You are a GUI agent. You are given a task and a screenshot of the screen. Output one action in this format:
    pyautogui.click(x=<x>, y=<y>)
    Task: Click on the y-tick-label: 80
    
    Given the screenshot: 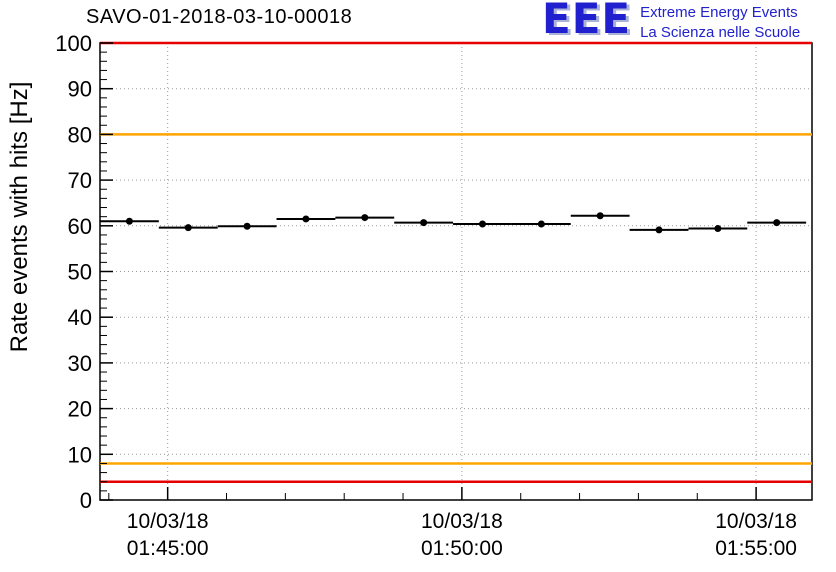 What is the action you would take?
    pyautogui.click(x=80, y=134)
    